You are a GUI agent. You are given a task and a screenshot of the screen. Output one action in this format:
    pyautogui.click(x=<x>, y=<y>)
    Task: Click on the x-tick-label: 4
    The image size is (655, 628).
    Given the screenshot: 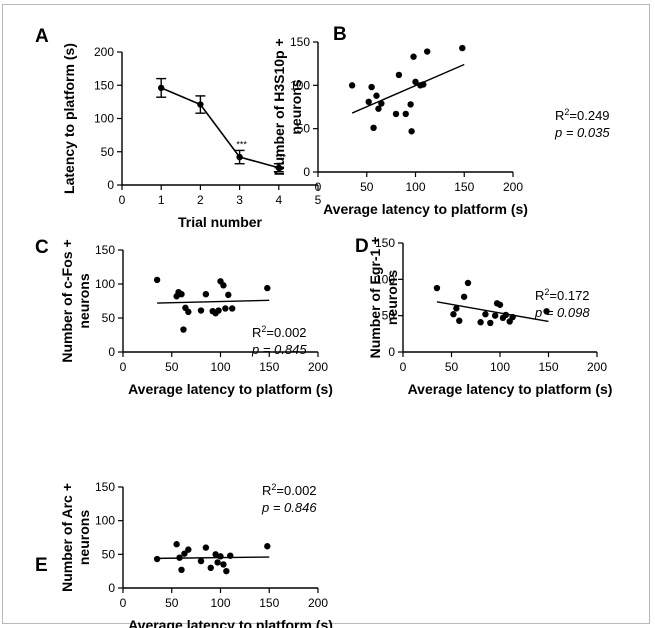 What is the action you would take?
    pyautogui.click(x=278, y=200)
    